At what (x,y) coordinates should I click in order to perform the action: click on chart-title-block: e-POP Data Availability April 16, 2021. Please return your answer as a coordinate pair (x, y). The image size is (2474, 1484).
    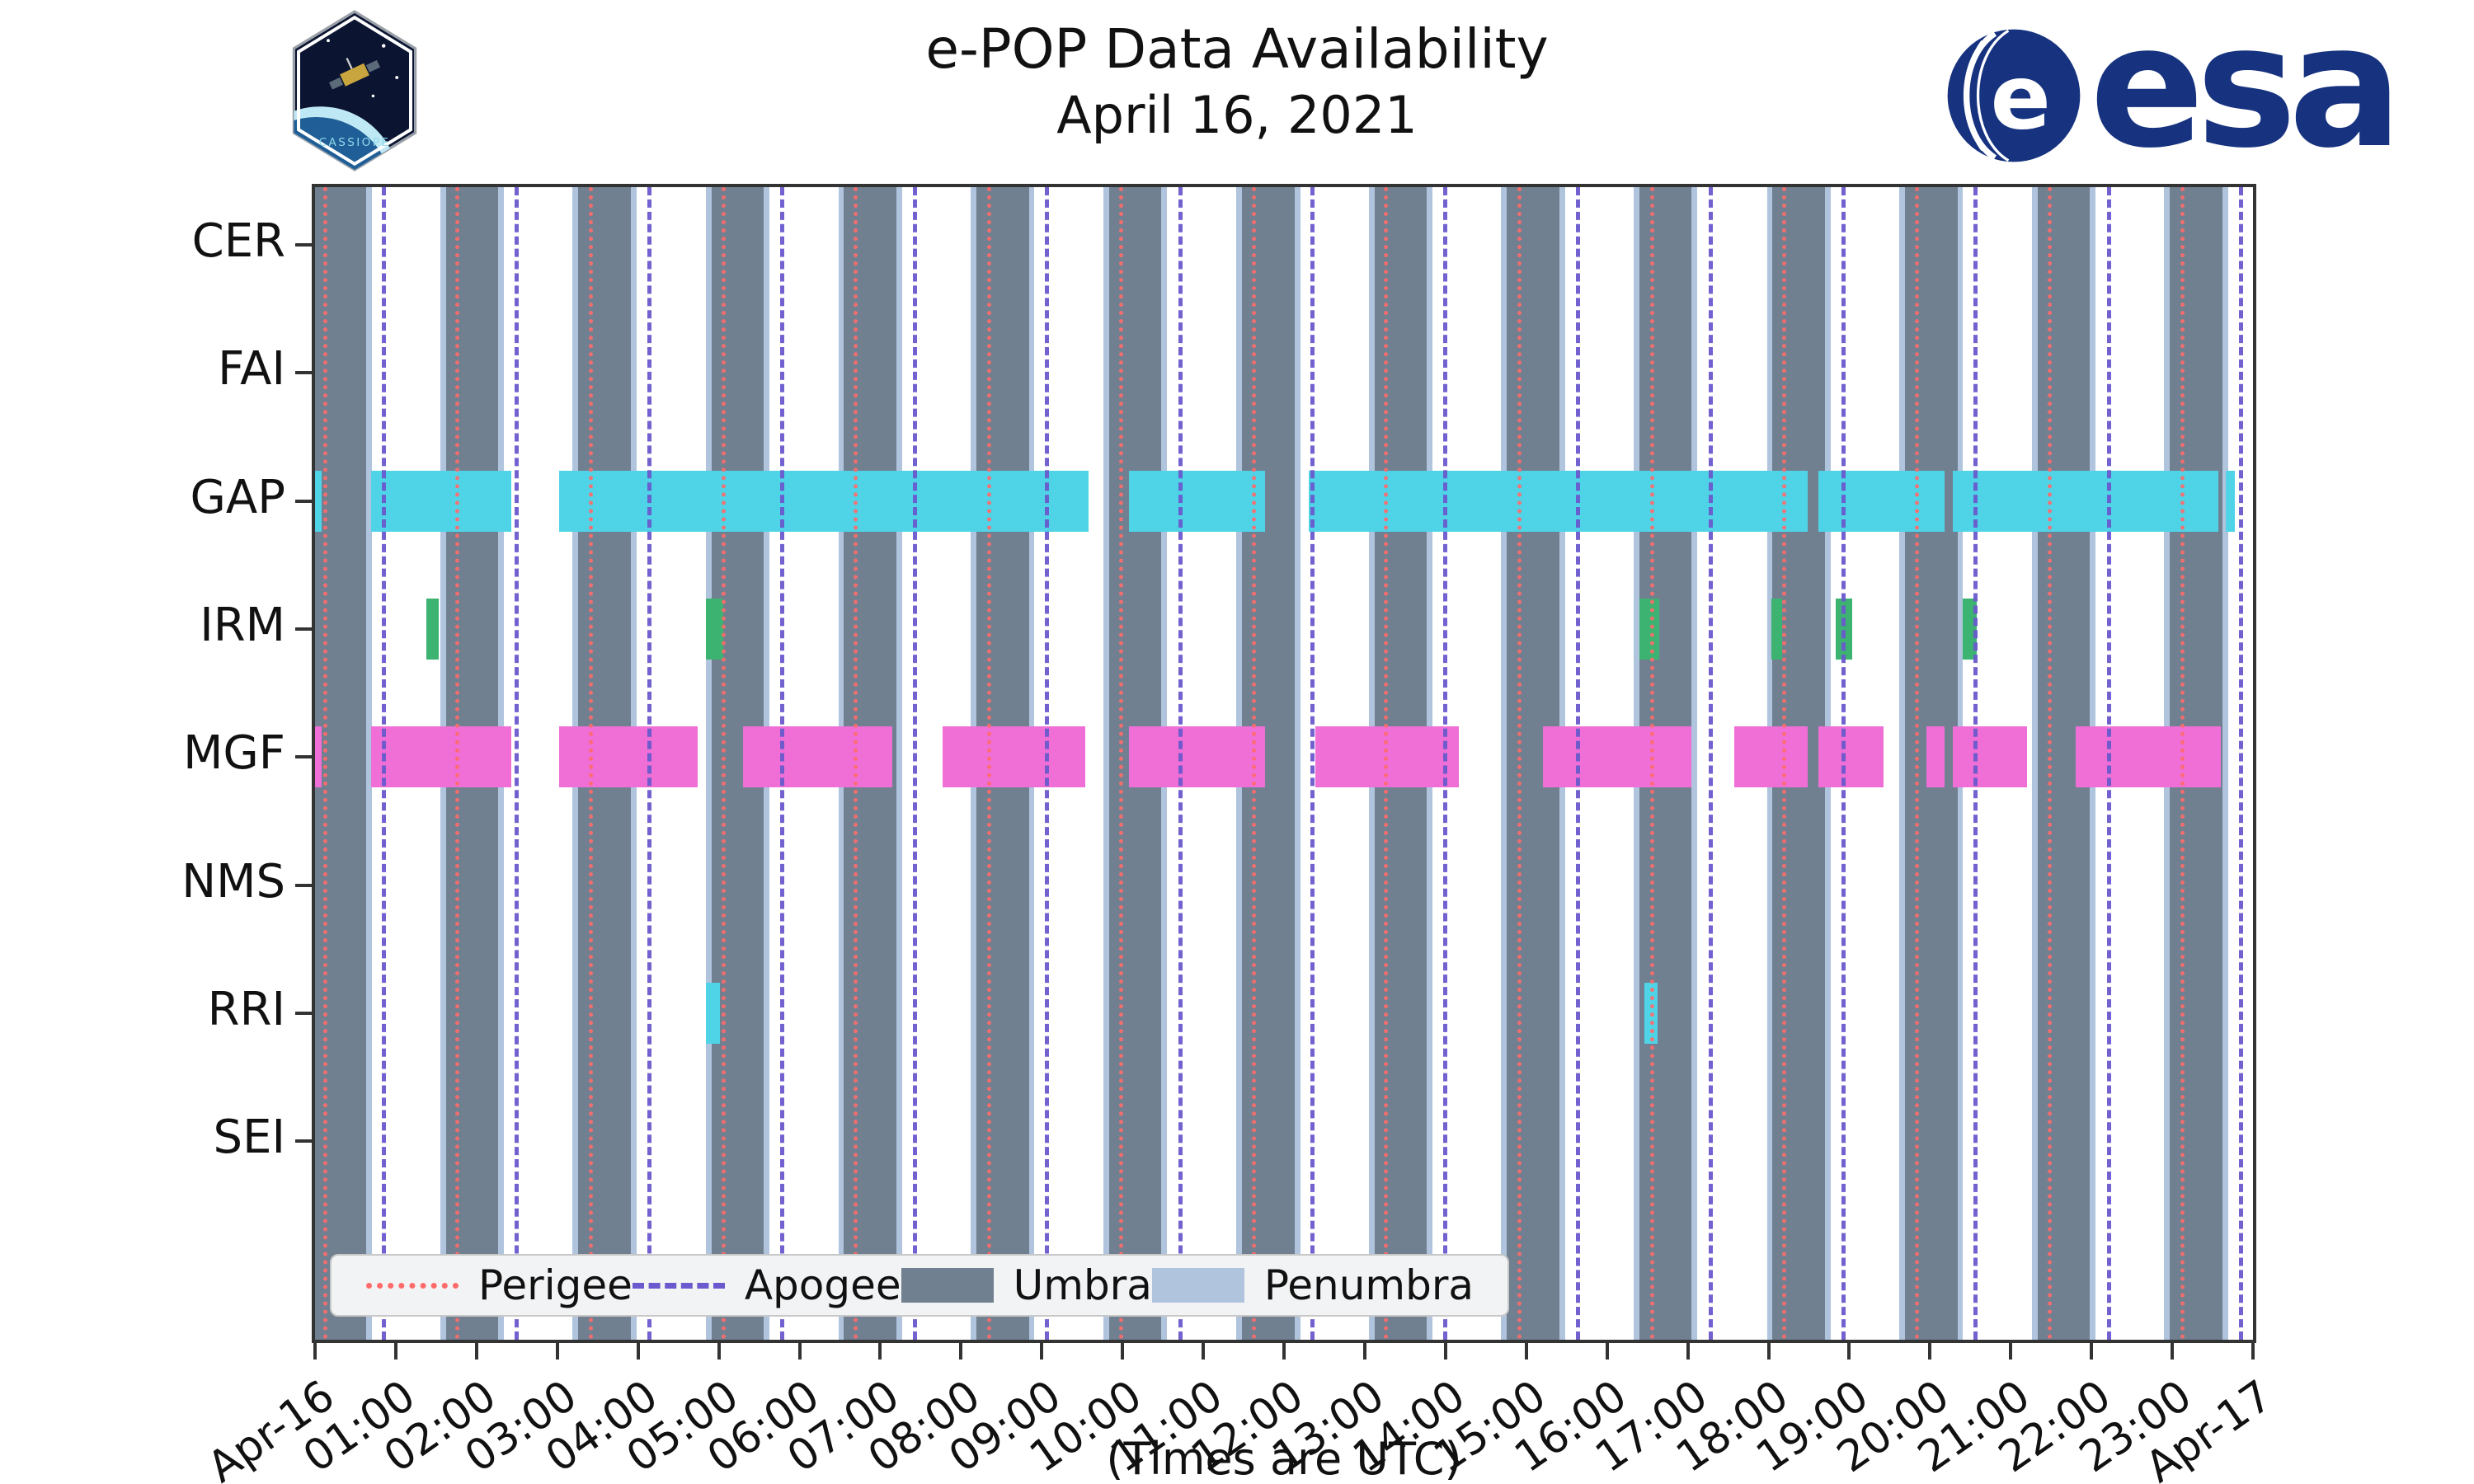
    Looking at the image, I should click on (1237, 81).